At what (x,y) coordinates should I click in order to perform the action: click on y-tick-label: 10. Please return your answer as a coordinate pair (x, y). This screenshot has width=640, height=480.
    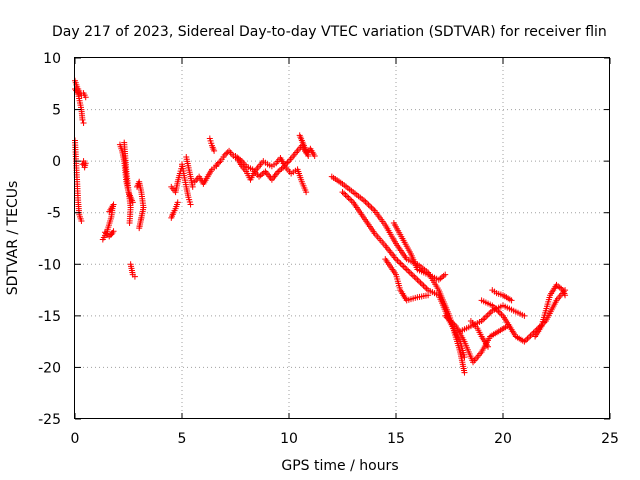
    Looking at the image, I should click on (52, 59).